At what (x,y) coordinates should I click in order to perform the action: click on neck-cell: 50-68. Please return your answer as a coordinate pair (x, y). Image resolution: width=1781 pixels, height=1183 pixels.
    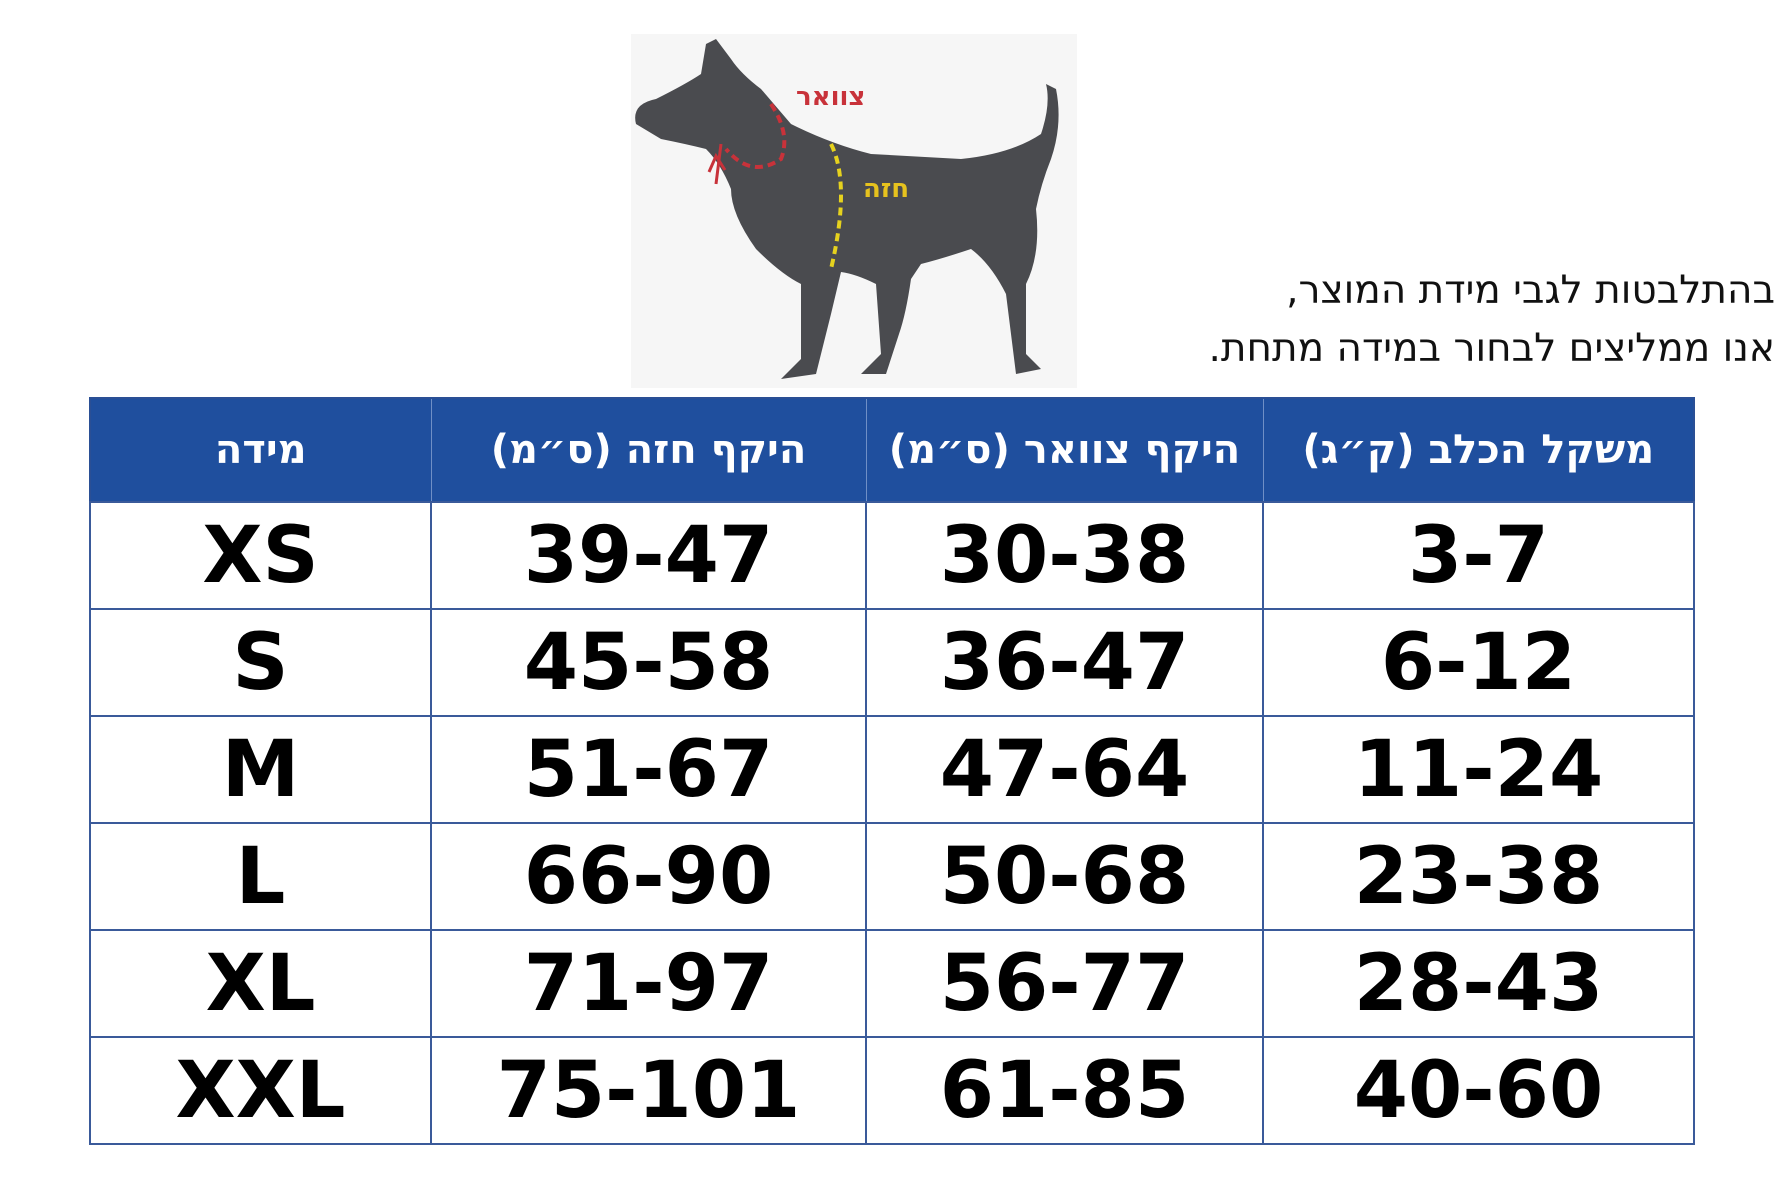
    Looking at the image, I should click on (1064, 876).